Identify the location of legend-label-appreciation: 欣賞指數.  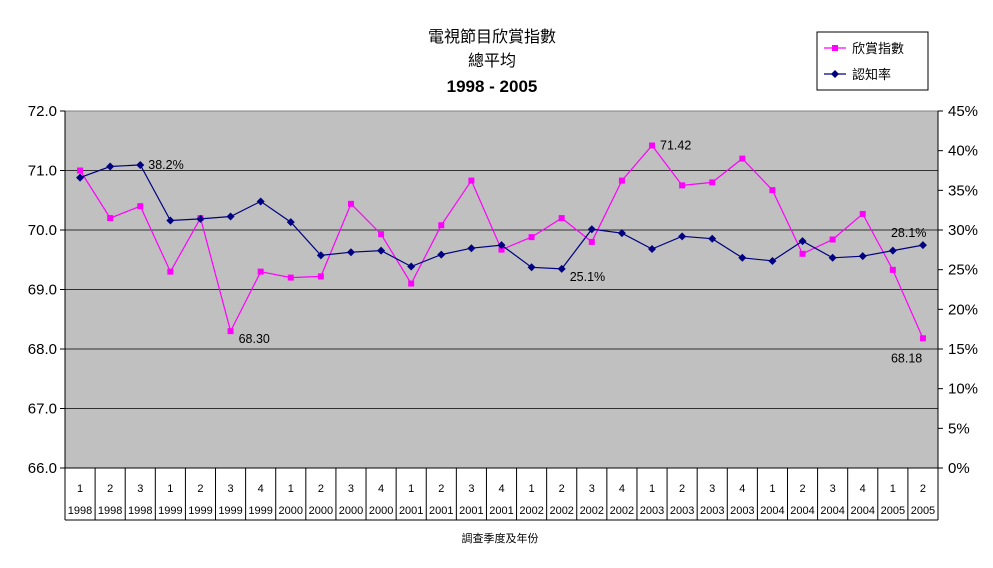
(878, 49).